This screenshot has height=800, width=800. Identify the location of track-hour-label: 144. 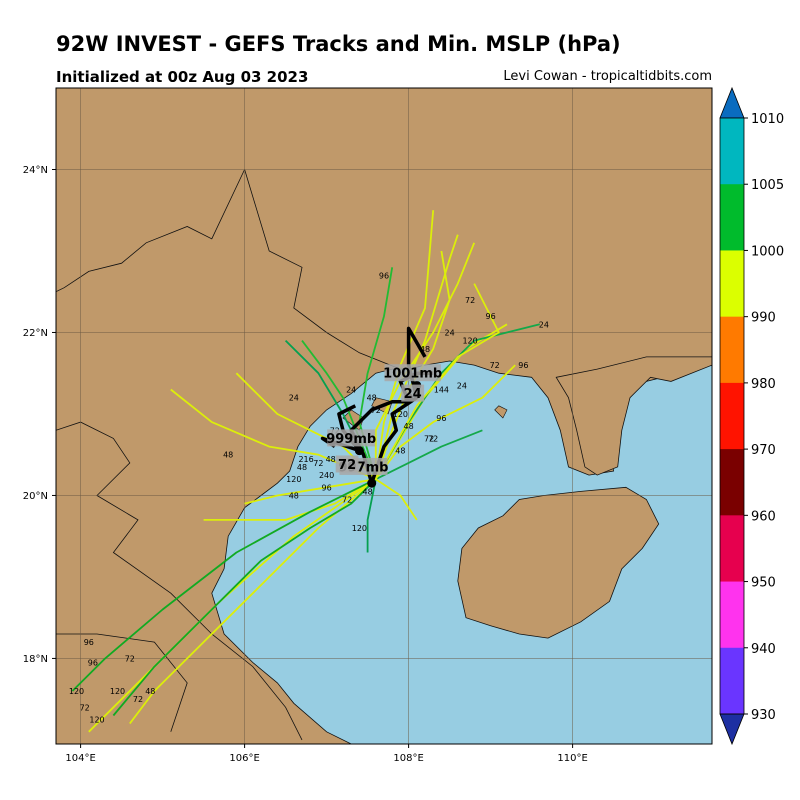
(441, 390).